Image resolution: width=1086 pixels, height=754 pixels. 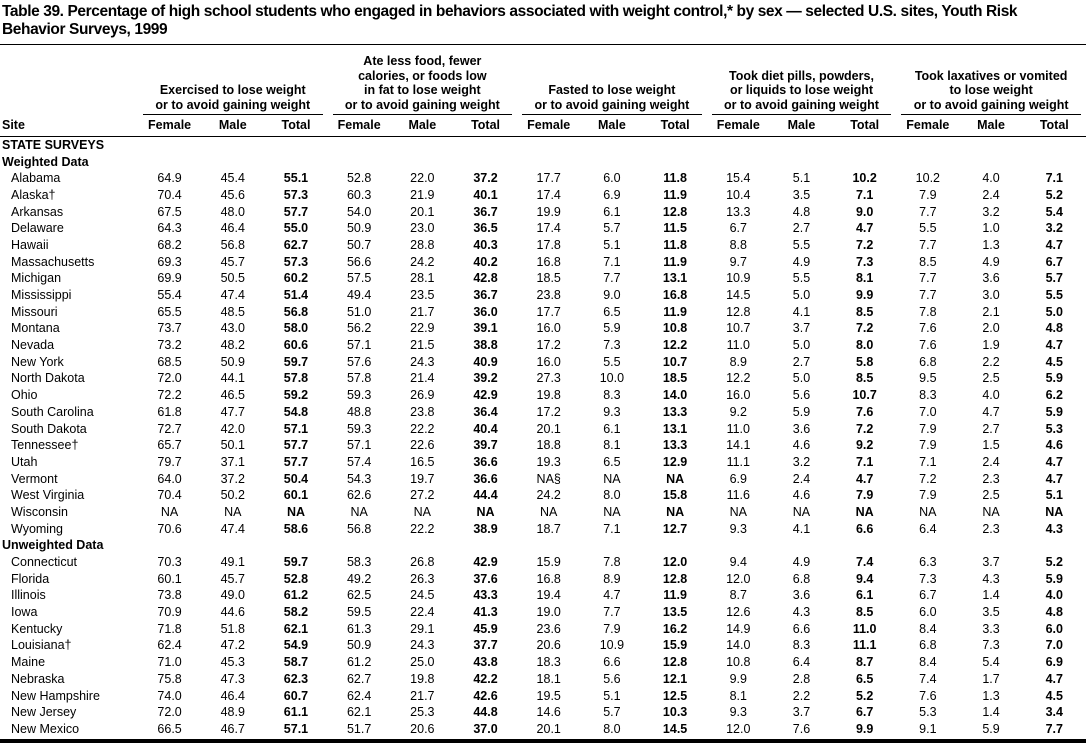 I want to click on value: 58.3, so click(x=359, y=562).